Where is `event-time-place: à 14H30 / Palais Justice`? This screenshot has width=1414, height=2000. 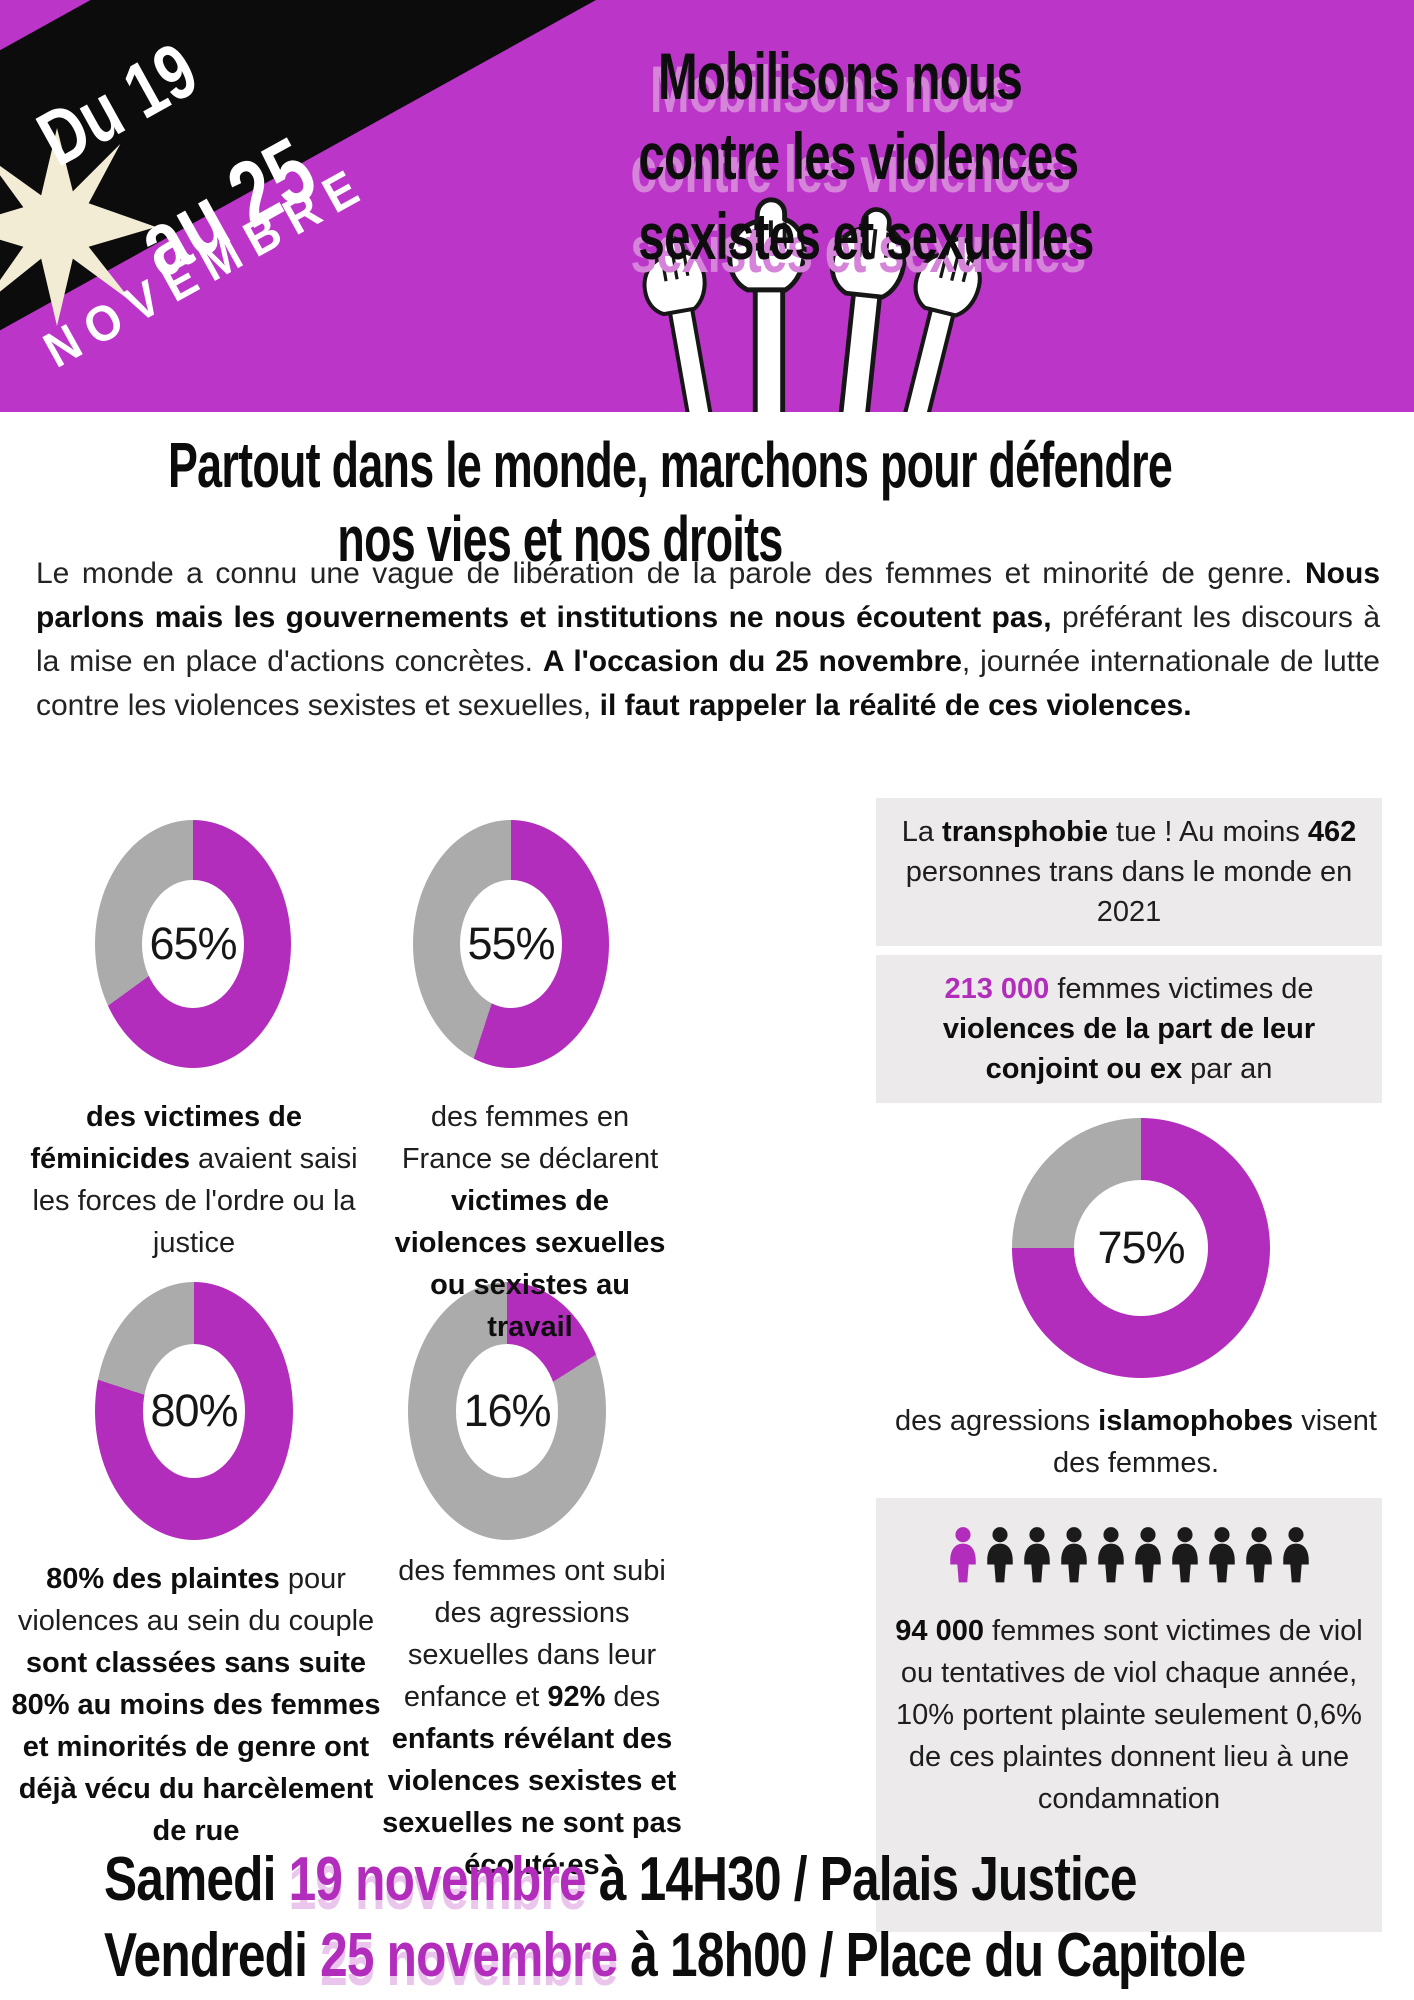
event-time-place: à 14H30 / Palais Justice is located at coordinates (861, 1879).